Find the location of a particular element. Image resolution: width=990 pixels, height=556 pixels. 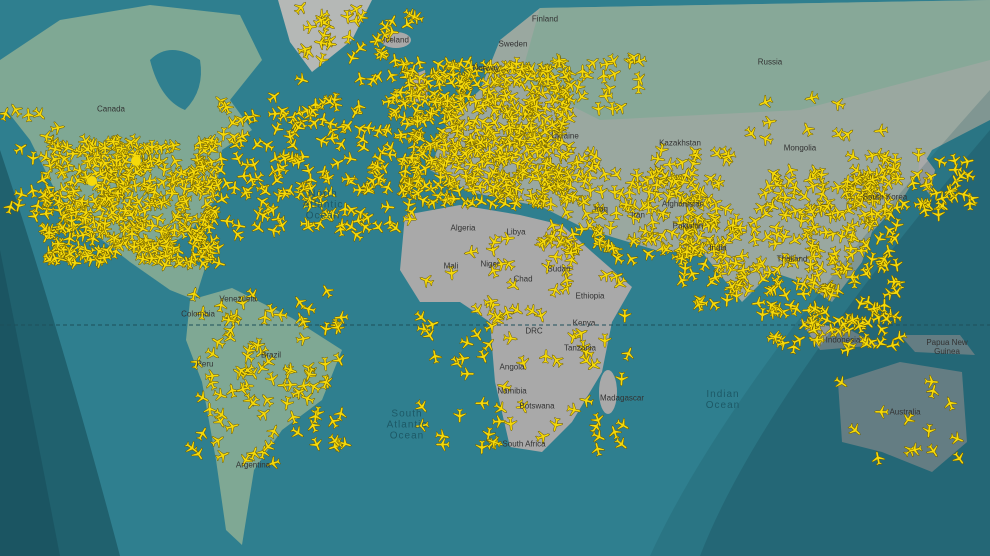

country-label: Mongolia is located at coordinates (800, 148).